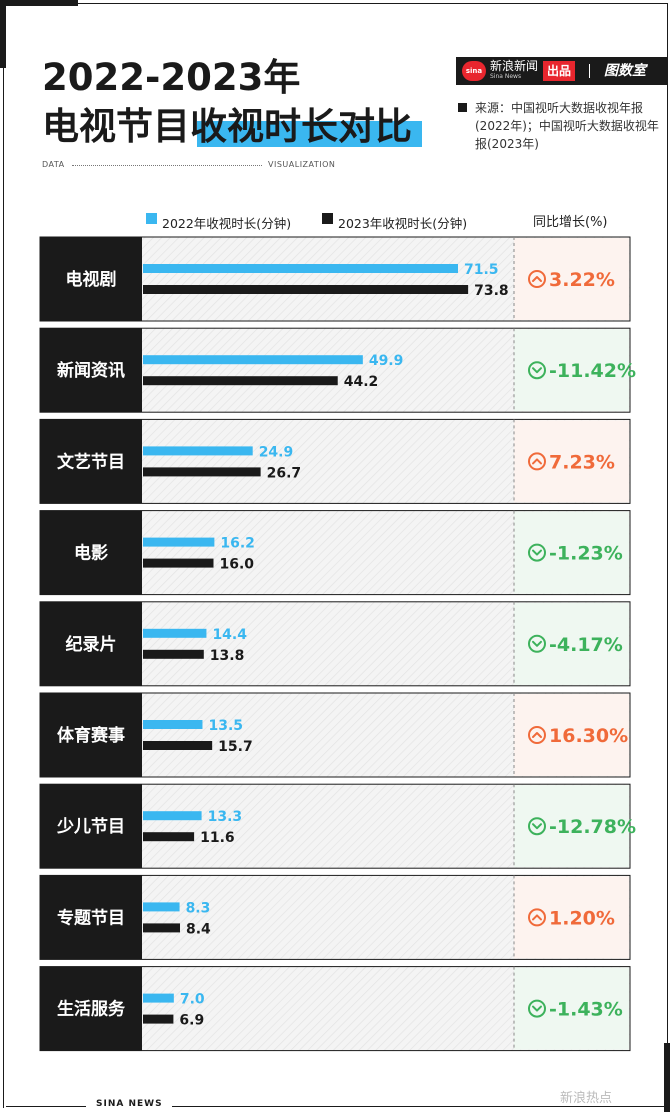 Image resolution: width=672 pixels, height=1112 pixels. Describe the element at coordinates (403, 223) in the screenshot. I see `legend-label-2023: 2023年收视时长(分钟)` at that location.